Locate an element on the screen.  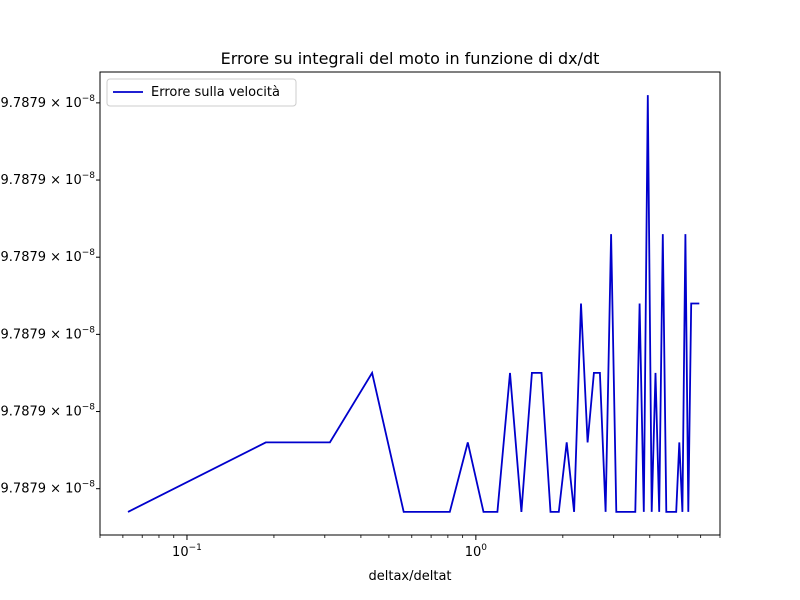
x-tick-label: 10⁰ is located at coordinates (476, 551).